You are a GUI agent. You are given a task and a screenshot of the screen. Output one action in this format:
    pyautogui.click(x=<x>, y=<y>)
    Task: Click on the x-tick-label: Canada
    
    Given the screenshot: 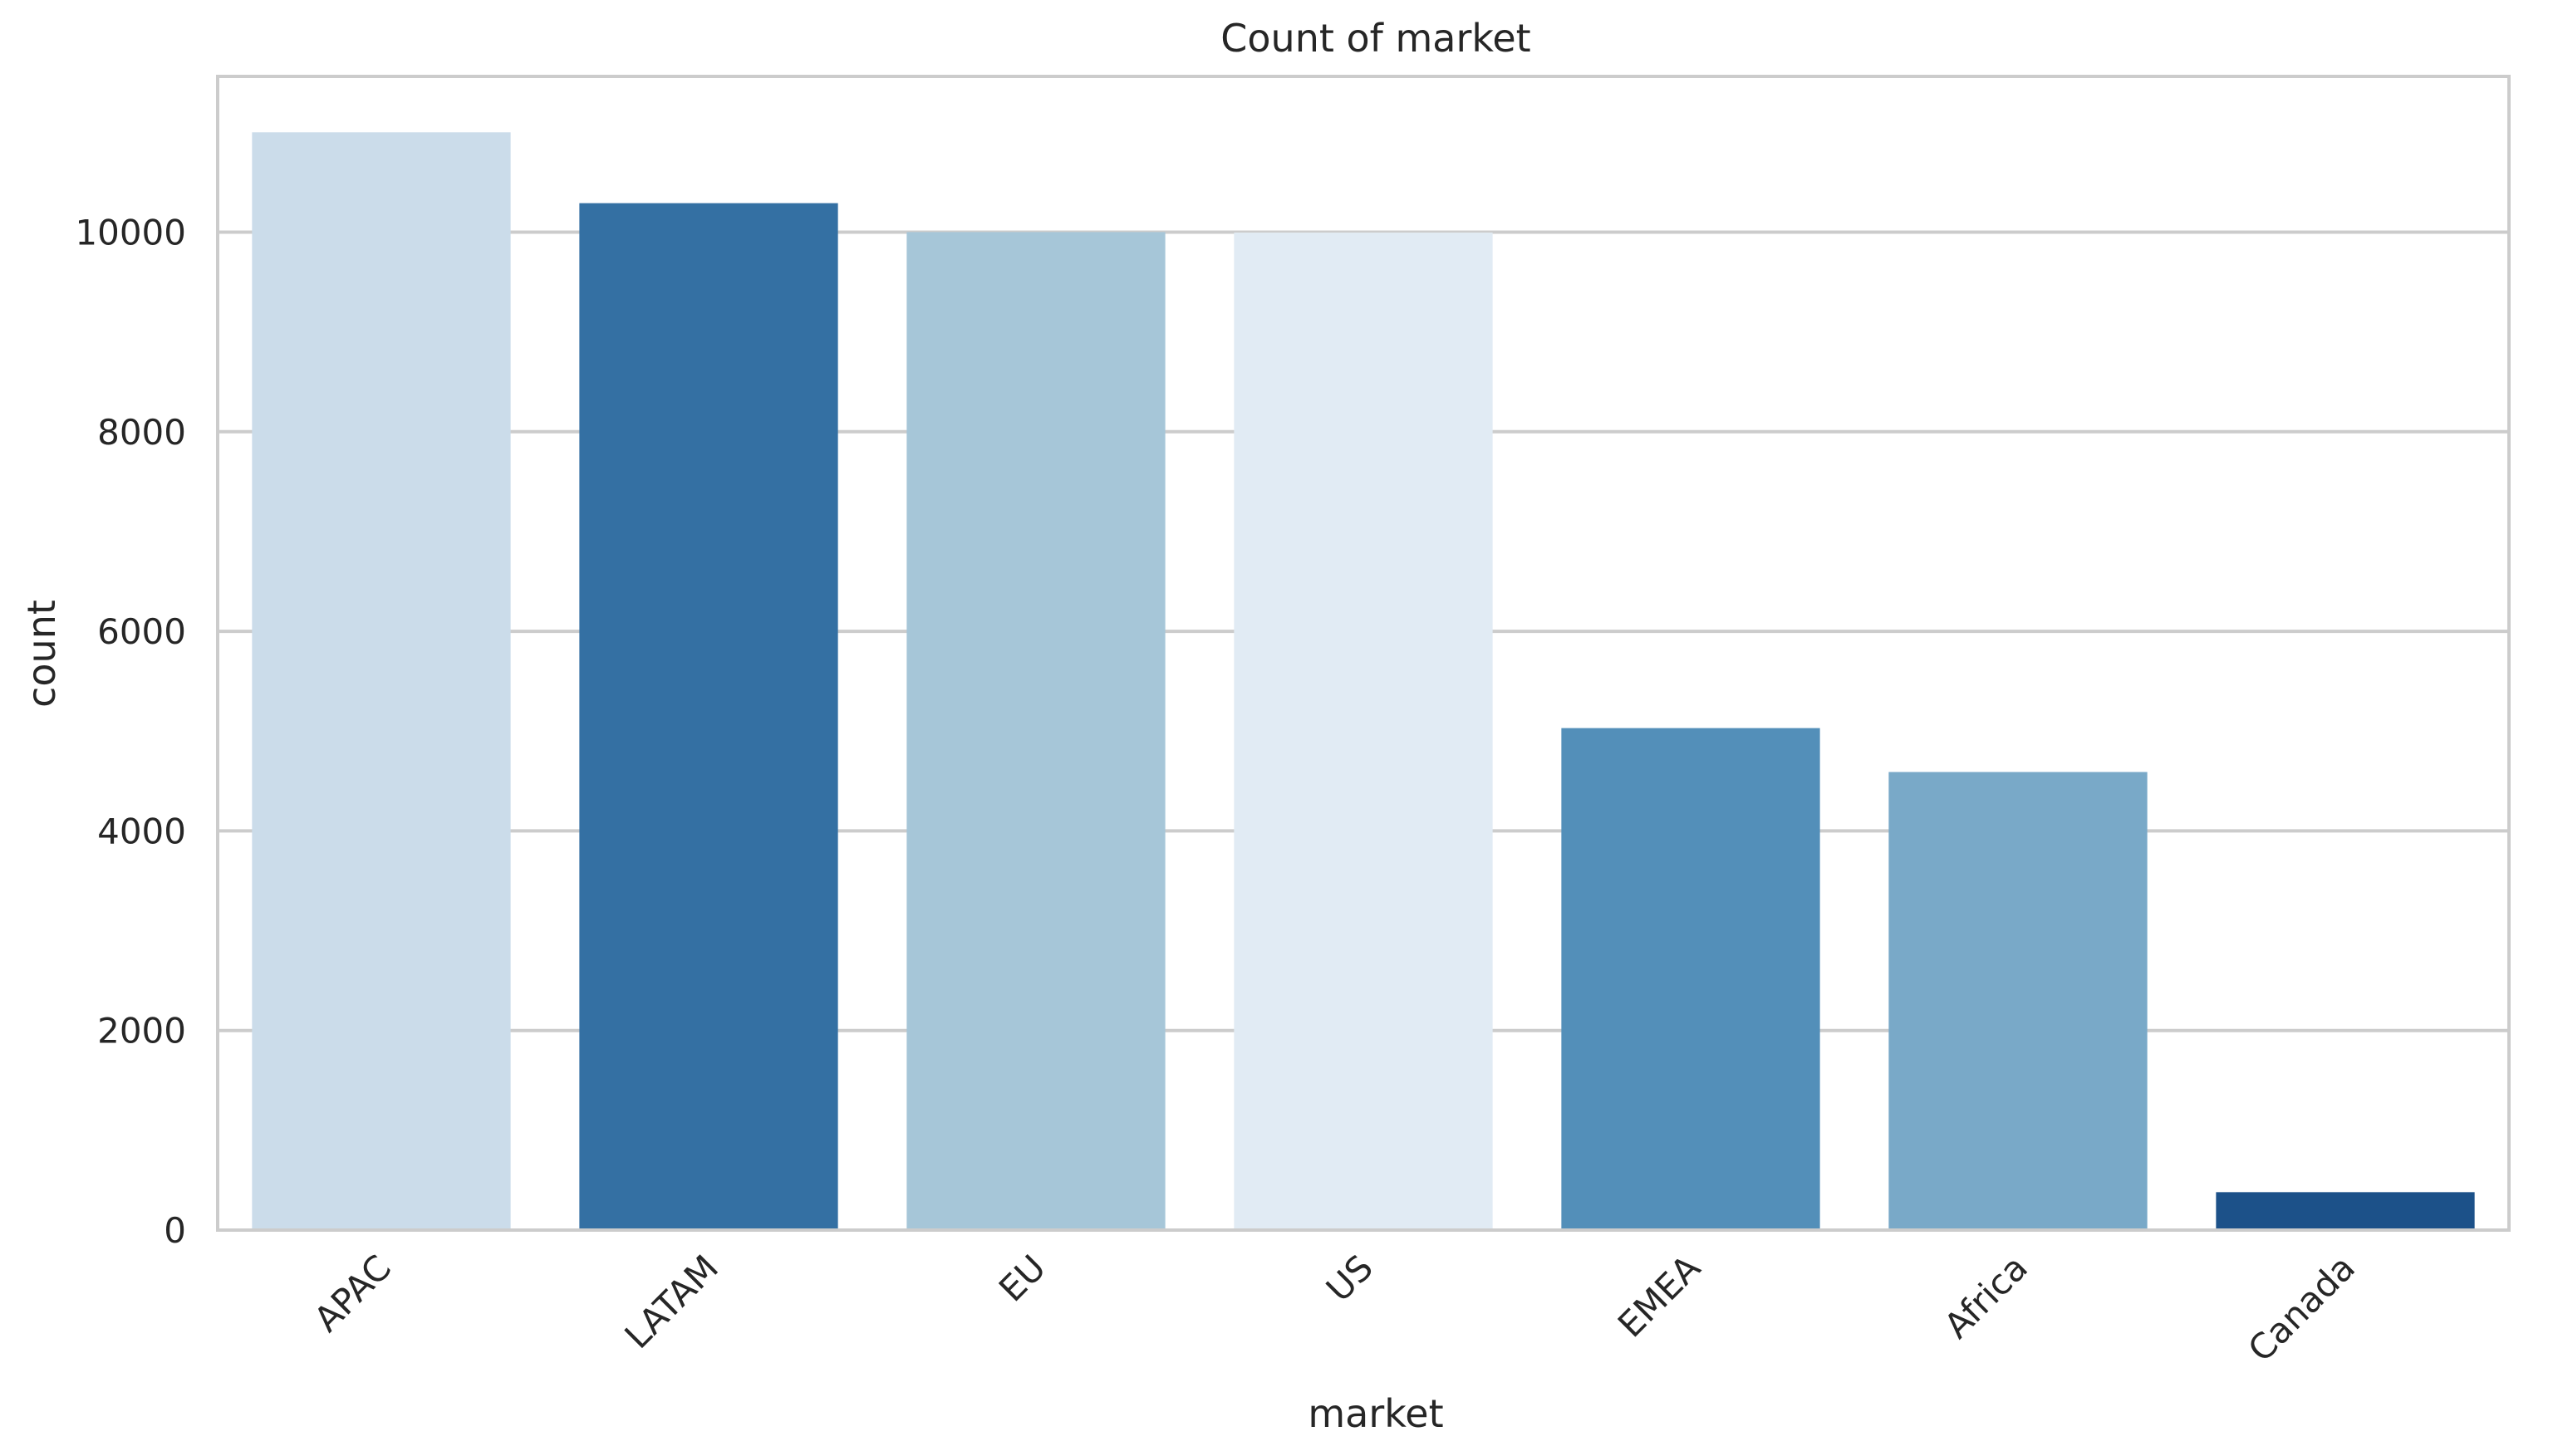 What is the action you would take?
    pyautogui.click(x=2301, y=1308)
    